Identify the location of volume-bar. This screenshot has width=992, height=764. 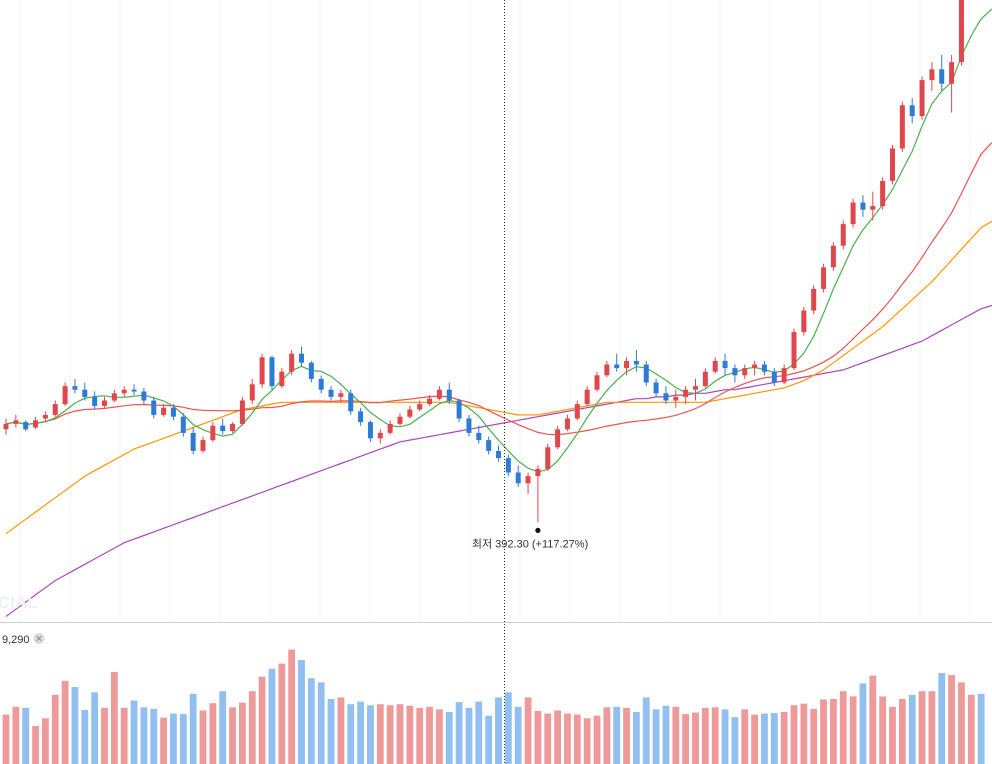
(774, 738).